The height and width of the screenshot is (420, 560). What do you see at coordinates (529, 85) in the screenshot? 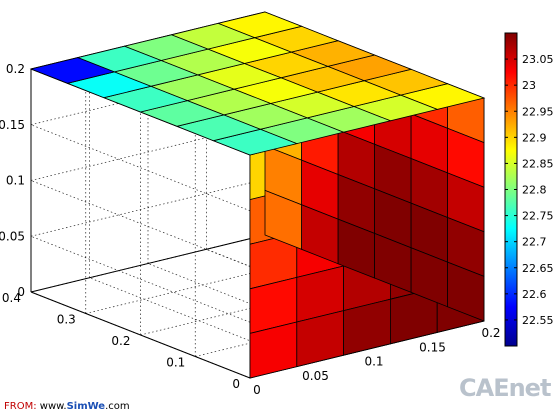
I see `colorbar-tick-label: 23` at bounding box center [529, 85].